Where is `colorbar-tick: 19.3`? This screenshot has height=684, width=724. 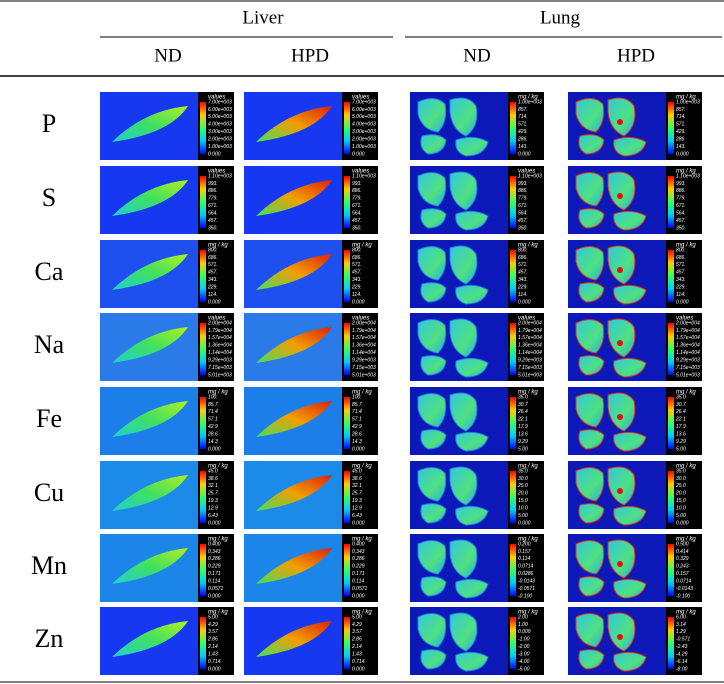
colorbar-tick: 19.3 is located at coordinates (357, 501).